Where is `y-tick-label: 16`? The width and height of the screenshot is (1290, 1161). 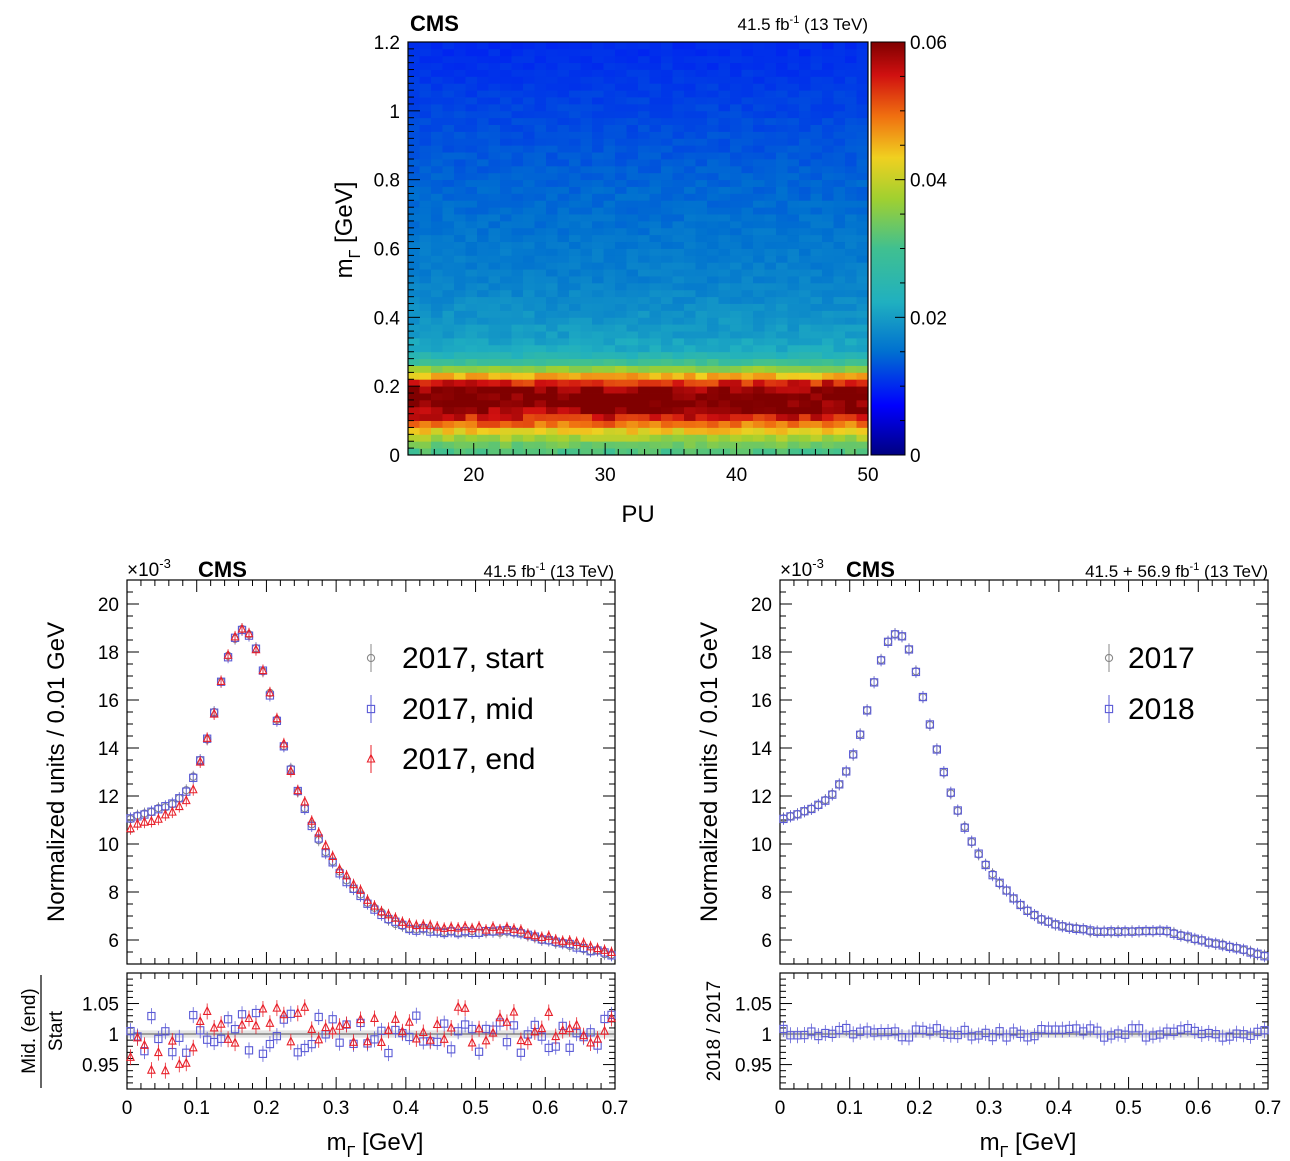 y-tick-label: 16 is located at coordinates (761, 701).